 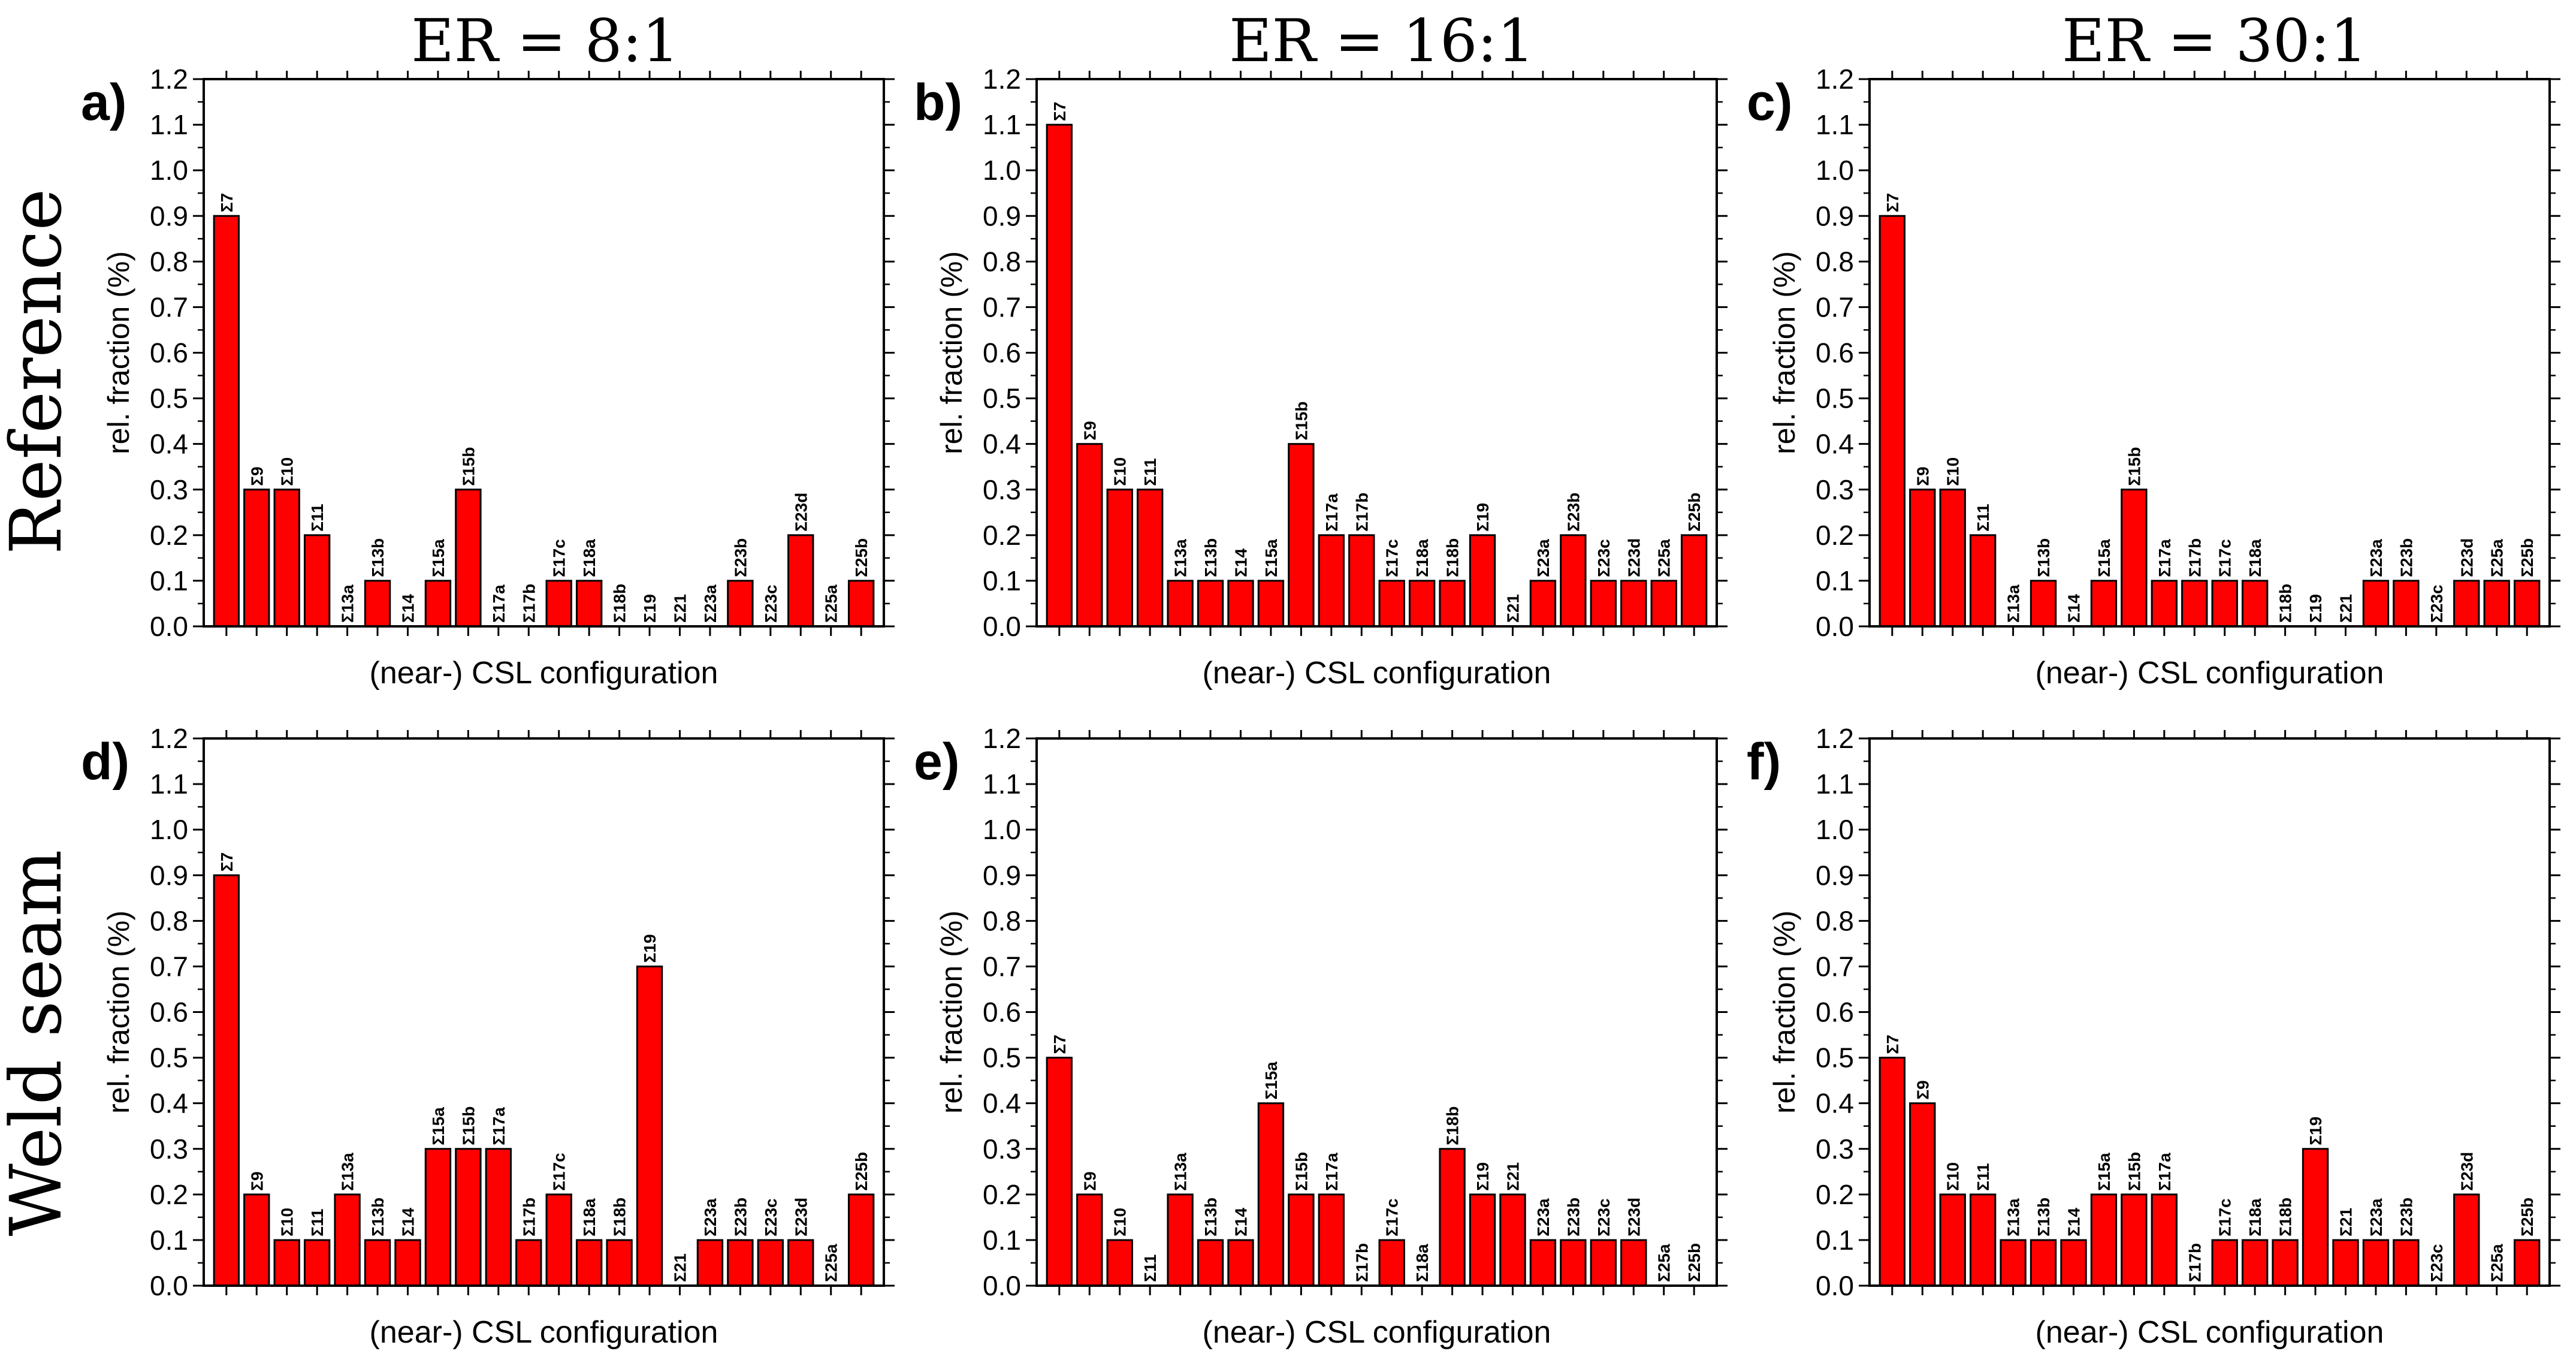 I want to click on bar-data-label: Σ10, so click(x=1120, y=471).